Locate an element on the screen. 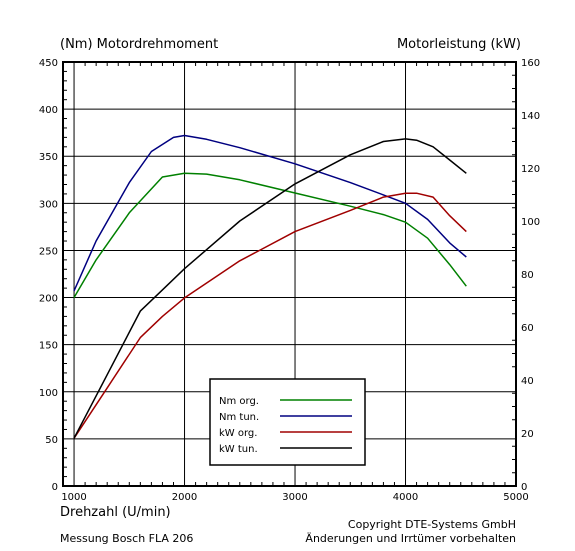 Image resolution: width=575 pixels, height=551 pixels. y-left-tick-label: 200 is located at coordinates (48, 299).